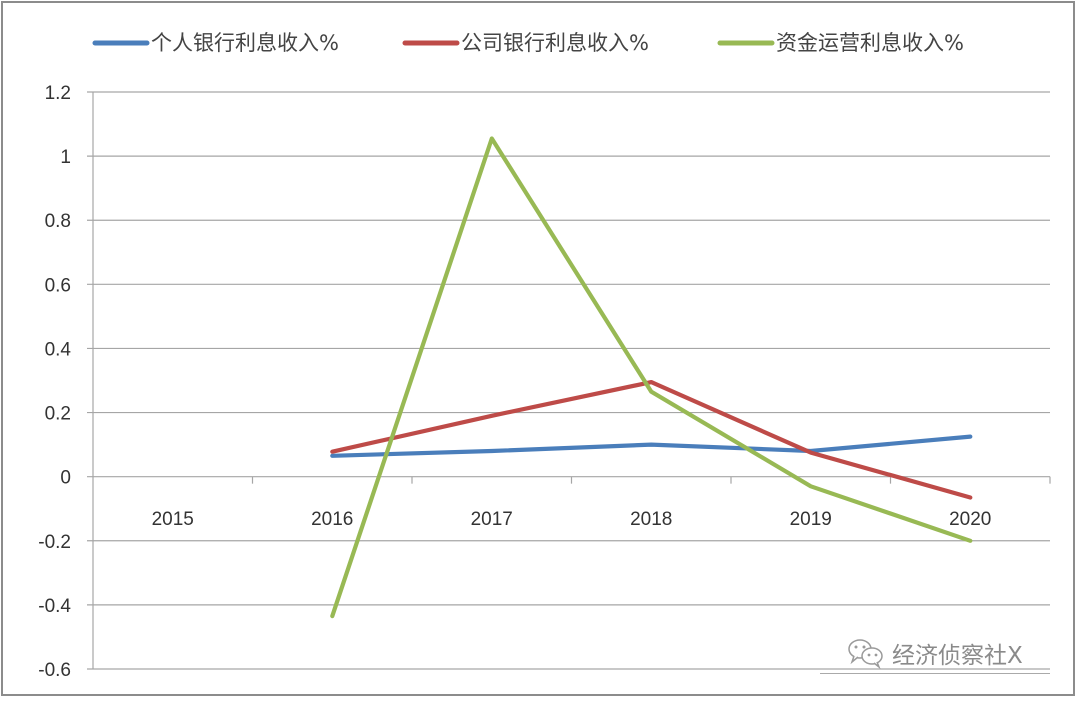 The width and height of the screenshot is (1080, 701). Describe the element at coordinates (54, 542) in the screenshot. I see `y-tick-label: -0.2` at that location.